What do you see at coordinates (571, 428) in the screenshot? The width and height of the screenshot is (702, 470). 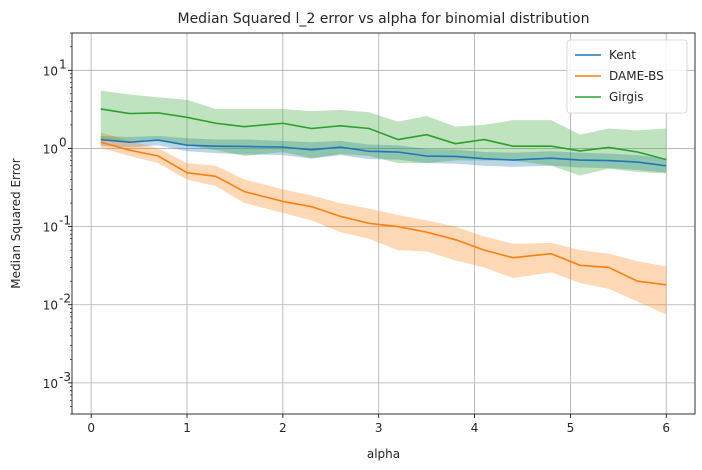 I see `x-tick-label: 5` at bounding box center [571, 428].